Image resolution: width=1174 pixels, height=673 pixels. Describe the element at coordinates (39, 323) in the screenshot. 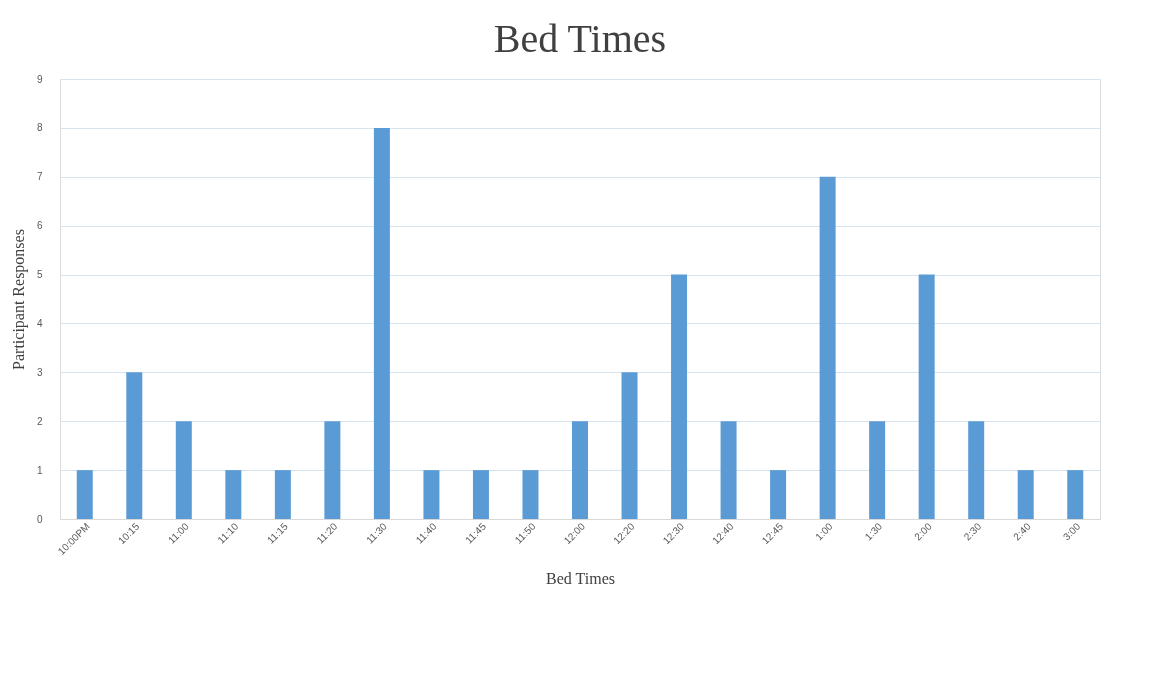

I see `y-tick-label: 4` at that location.